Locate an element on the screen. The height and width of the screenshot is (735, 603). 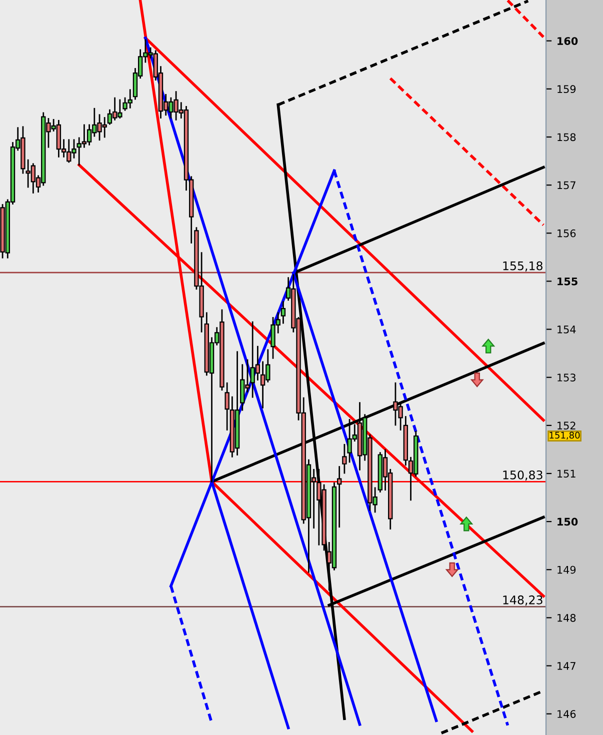
y-tick-label: 150 is located at coordinates (568, 522).